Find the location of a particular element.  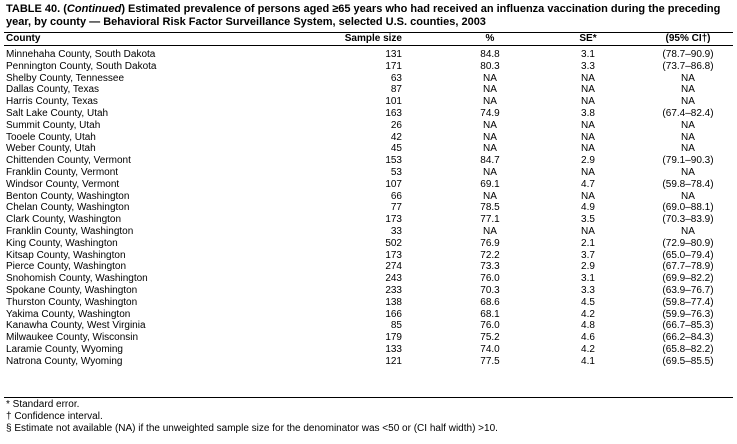

cell-value: 101 is located at coordinates (393, 102).